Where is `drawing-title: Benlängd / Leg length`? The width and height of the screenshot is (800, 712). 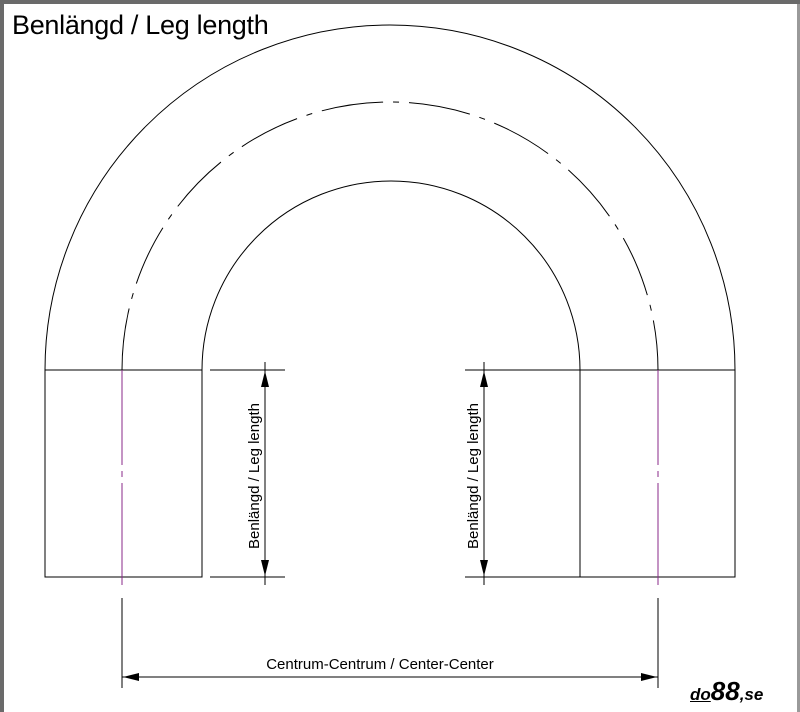 drawing-title: Benlängd / Leg length is located at coordinates (140, 25).